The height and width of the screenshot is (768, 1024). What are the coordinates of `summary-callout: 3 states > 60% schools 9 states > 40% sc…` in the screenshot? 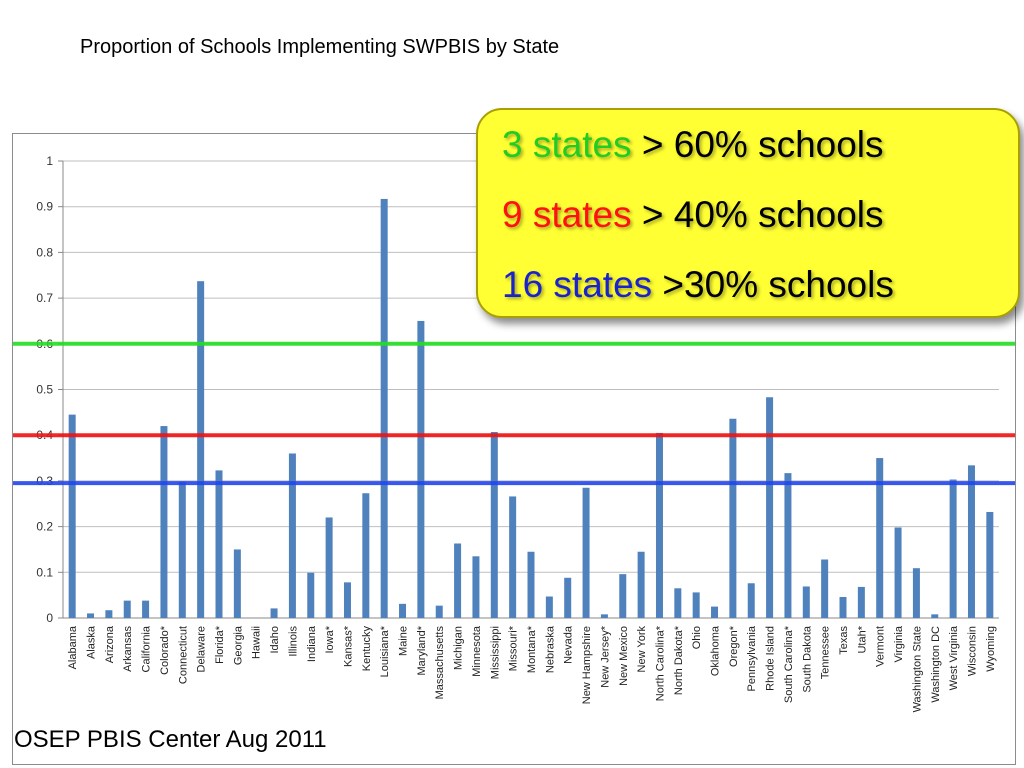 It's located at (748, 213).